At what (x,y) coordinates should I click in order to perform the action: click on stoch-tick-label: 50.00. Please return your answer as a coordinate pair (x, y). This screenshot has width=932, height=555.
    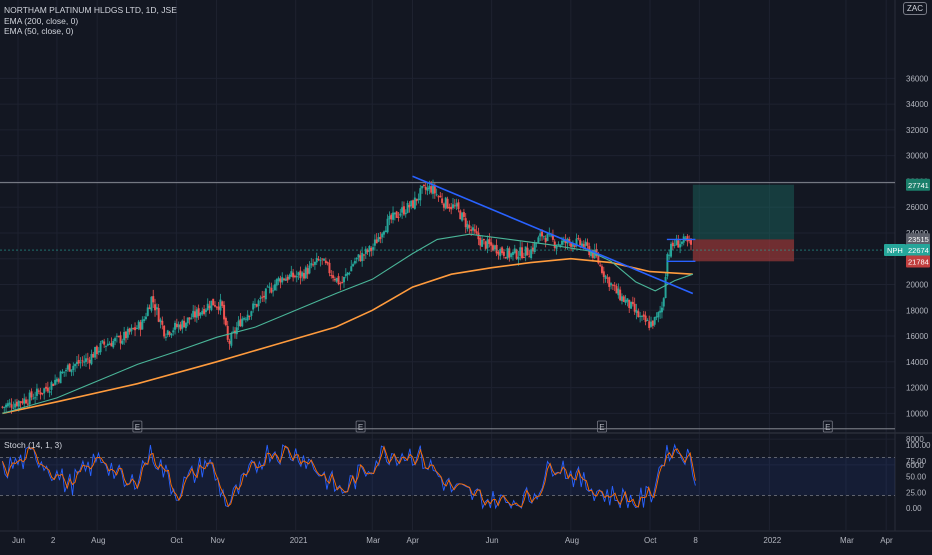
    Looking at the image, I should click on (916, 477).